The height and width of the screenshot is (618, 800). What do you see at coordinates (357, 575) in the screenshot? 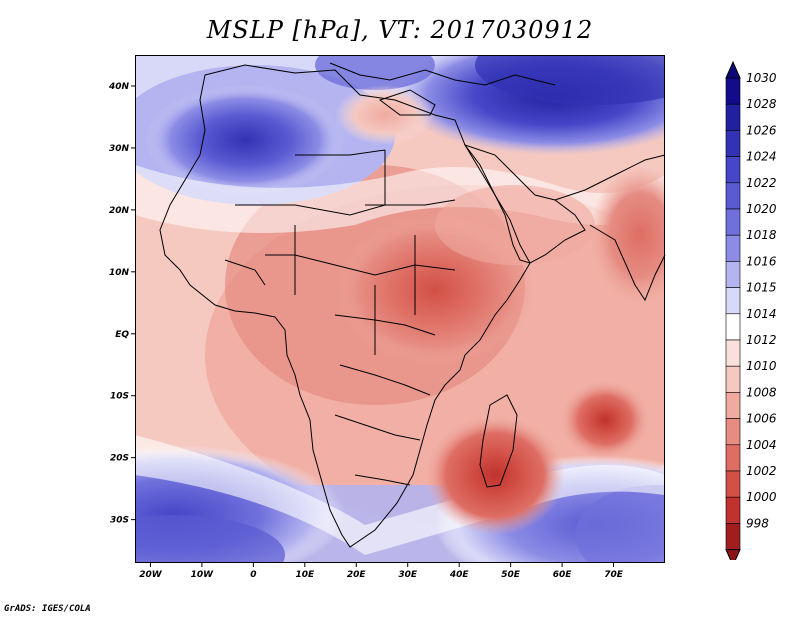
I see `x-tick-label: 20E` at bounding box center [357, 575].